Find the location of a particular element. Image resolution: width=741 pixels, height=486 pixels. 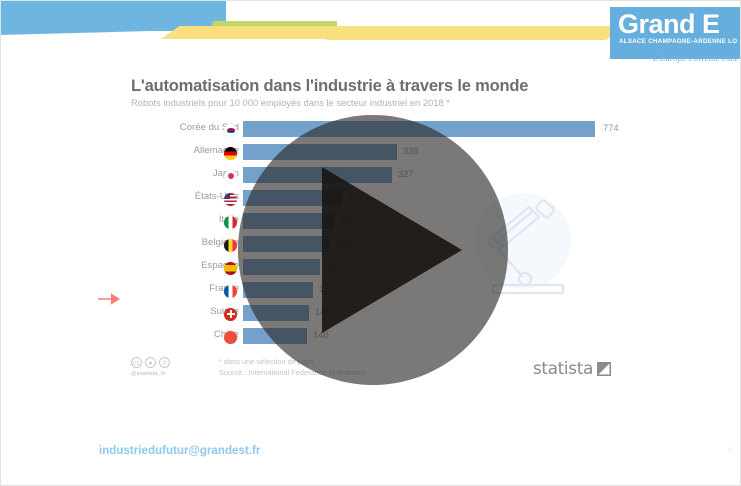

statista-handle: @statista_fr is located at coordinates (148, 374).